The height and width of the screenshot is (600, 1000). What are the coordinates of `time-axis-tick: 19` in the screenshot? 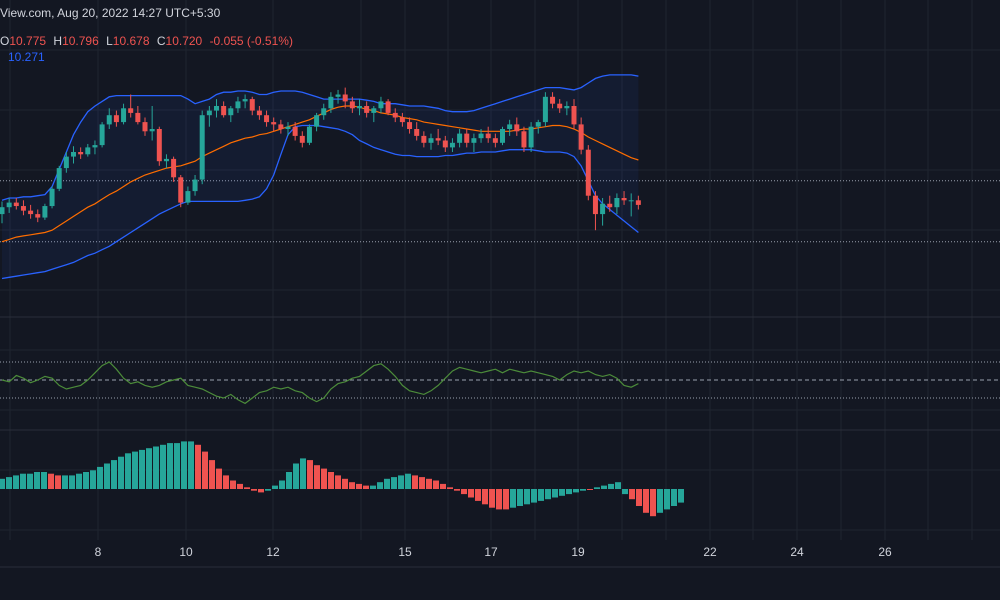 It's located at (578, 552).